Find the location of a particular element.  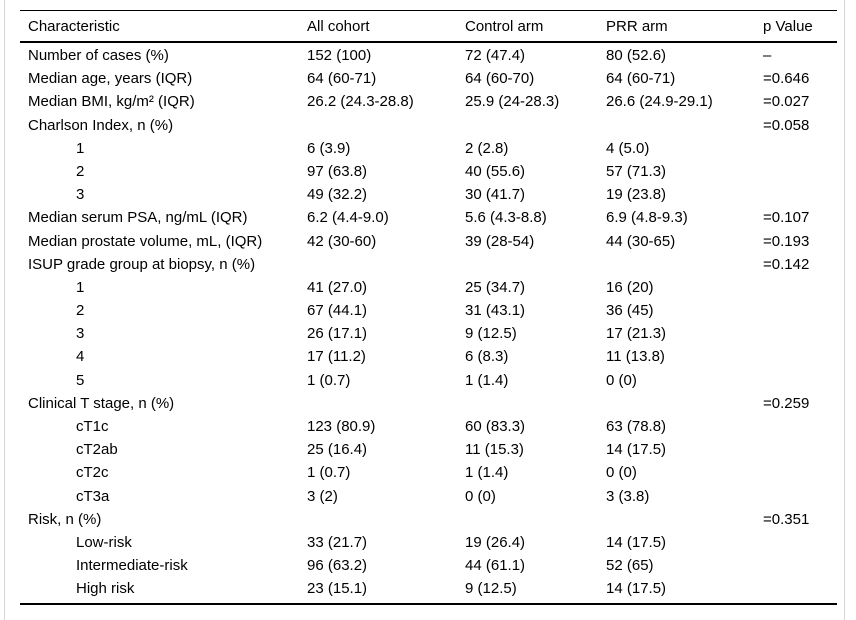

cell-all-cohort: 64 (60-71) is located at coordinates (342, 79).